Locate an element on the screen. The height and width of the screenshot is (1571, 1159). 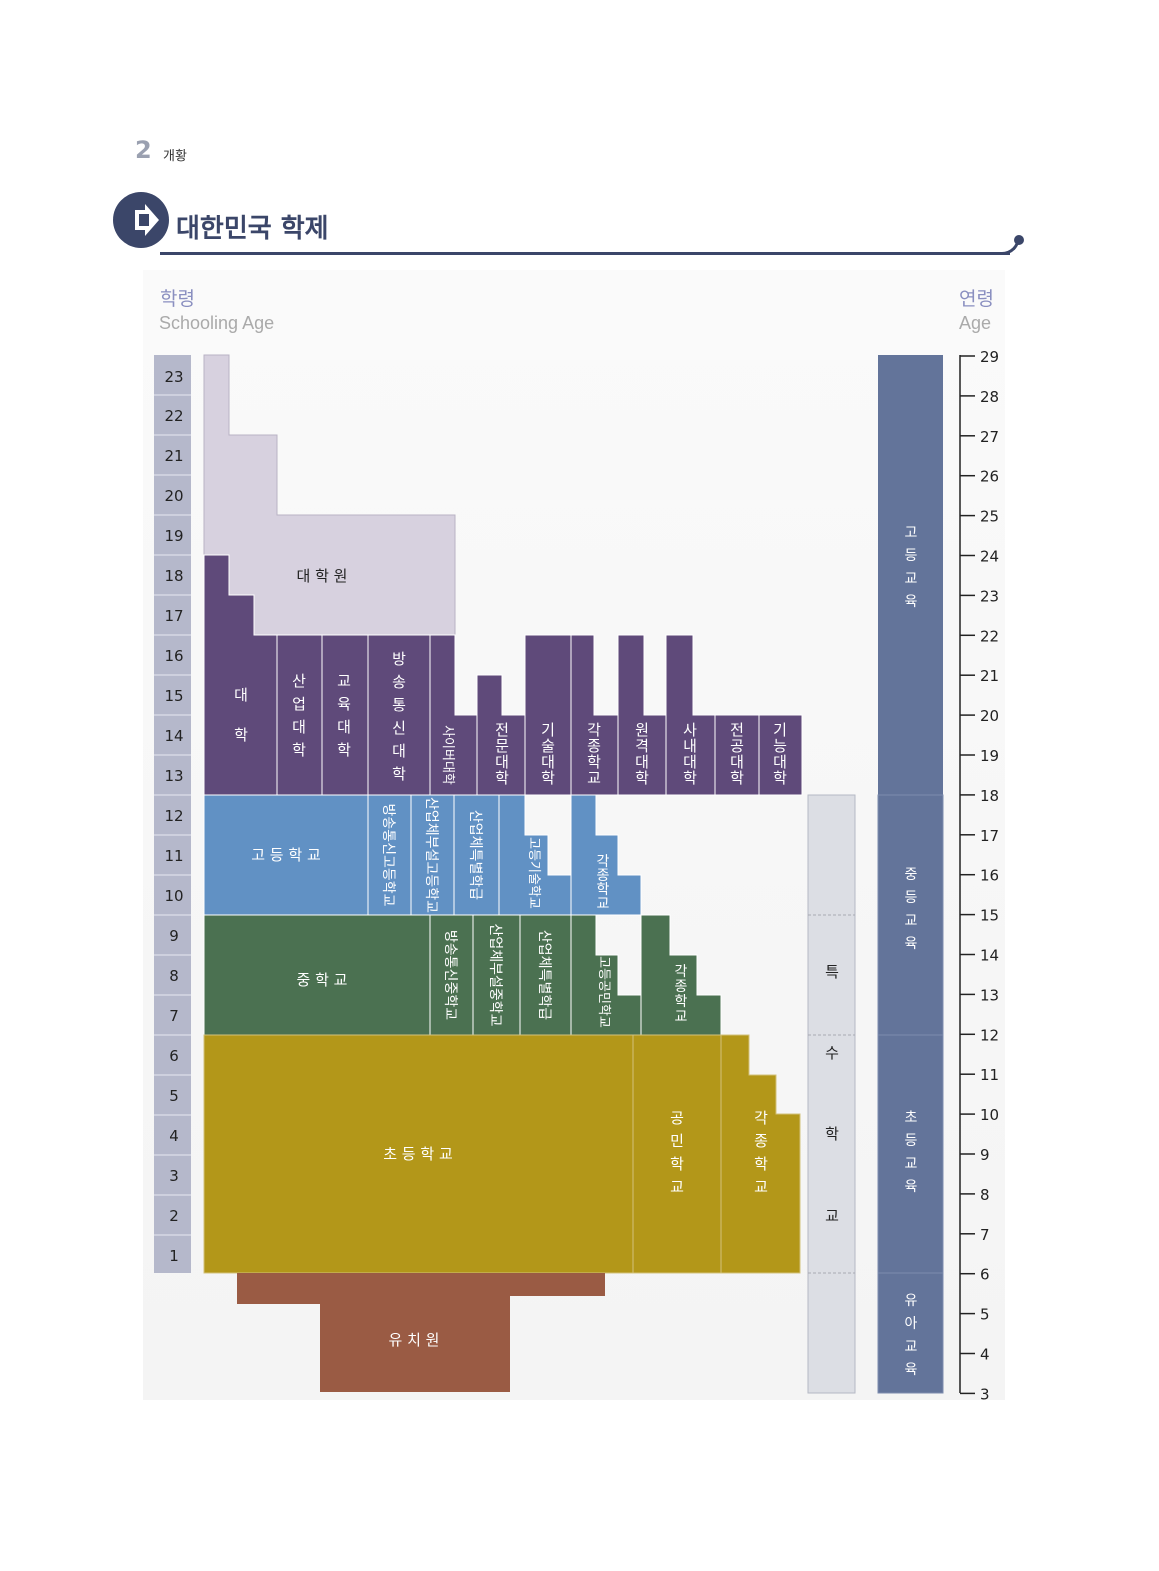
age-tick-label: 15 is located at coordinates (989, 916).